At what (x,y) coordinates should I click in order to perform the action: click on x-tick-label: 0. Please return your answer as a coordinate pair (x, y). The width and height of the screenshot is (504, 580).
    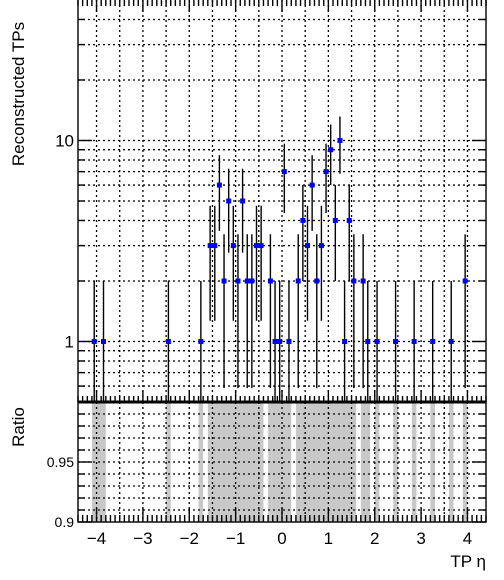
    Looking at the image, I should click on (281, 538).